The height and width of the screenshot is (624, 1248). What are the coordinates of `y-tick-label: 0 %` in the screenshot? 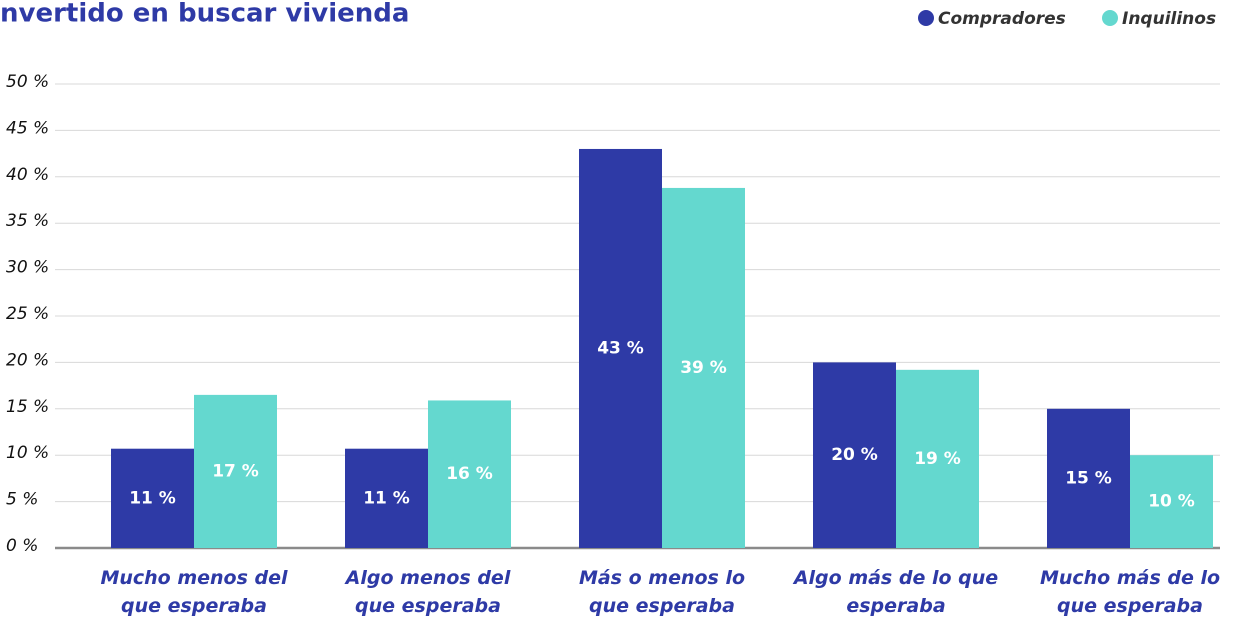 It's located at (22, 546).